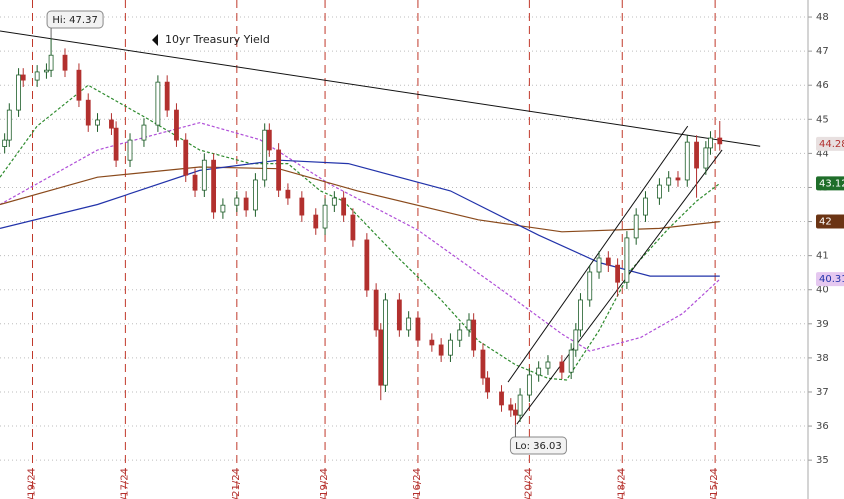 The width and height of the screenshot is (844, 499). I want to click on axis-badge-label: 43.12, so click(831, 183).